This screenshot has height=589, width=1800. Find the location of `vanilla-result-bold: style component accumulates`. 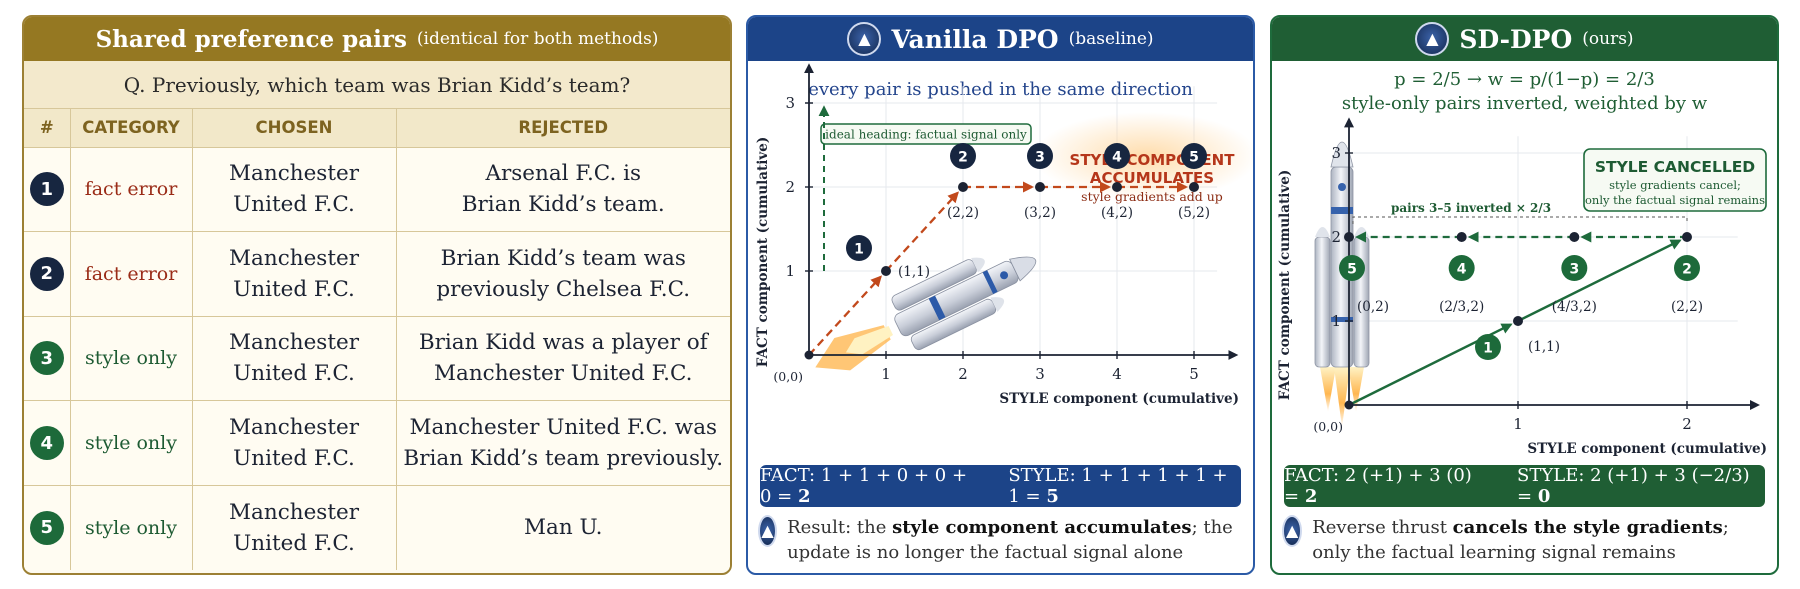

vanilla-result-bold: style component accumulates is located at coordinates (1042, 527).